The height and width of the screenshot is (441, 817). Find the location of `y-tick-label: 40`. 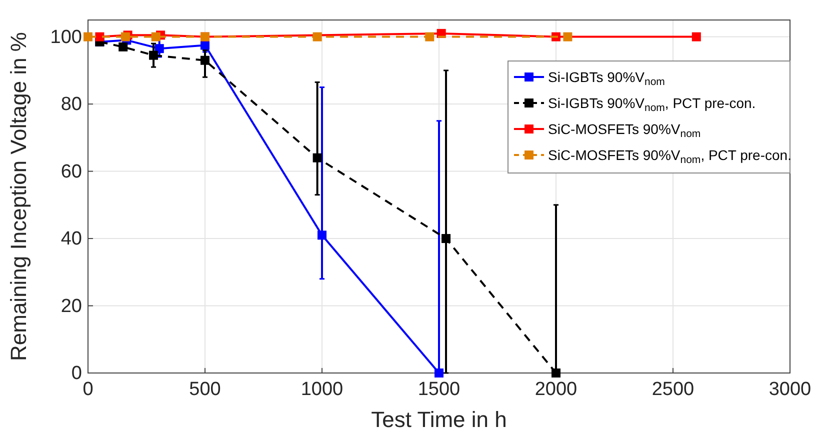

y-tick-label: 40 is located at coordinates (71, 239).